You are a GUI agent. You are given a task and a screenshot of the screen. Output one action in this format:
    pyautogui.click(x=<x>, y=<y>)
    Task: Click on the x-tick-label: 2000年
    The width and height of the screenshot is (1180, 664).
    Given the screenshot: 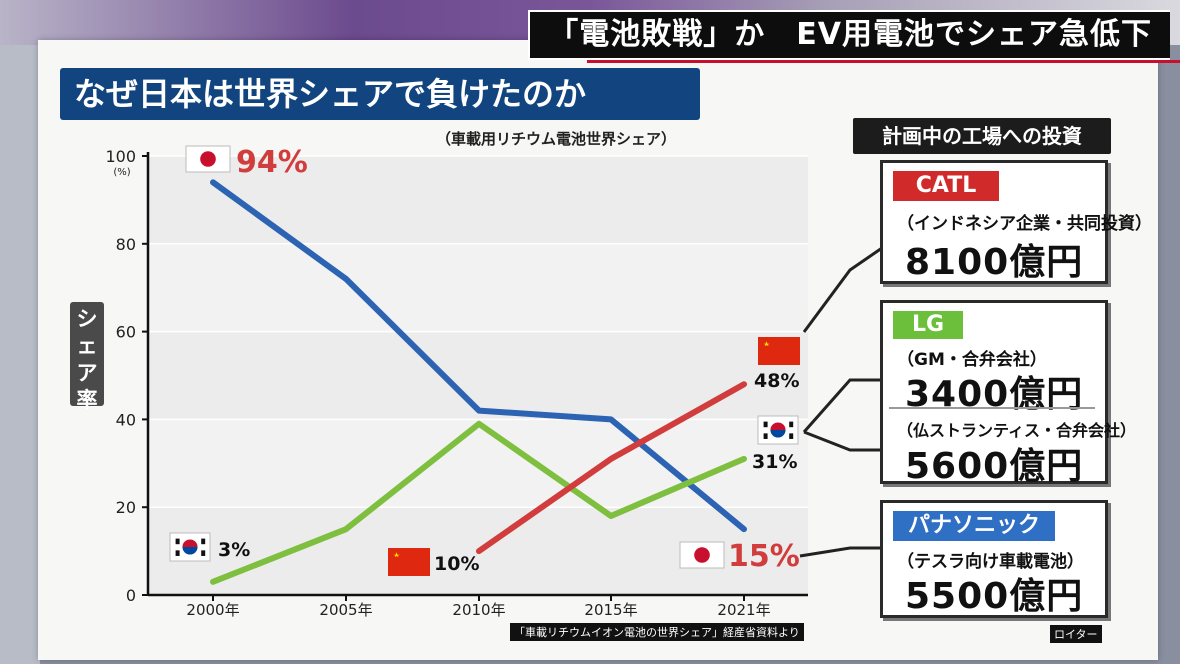 What is the action you would take?
    pyautogui.click(x=212, y=610)
    